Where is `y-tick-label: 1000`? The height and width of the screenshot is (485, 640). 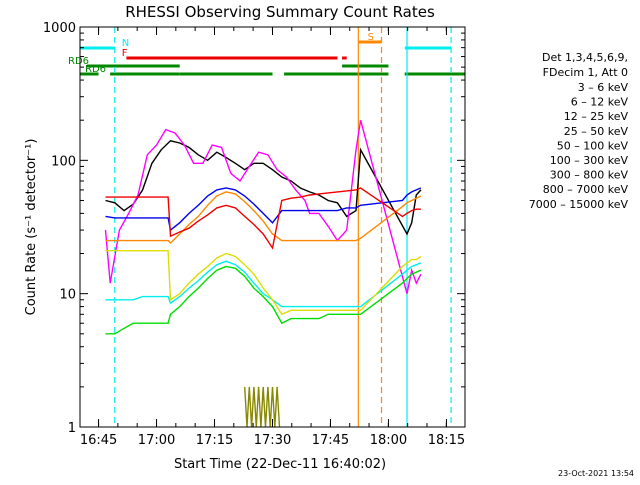
y-tick-label: 1000 is located at coordinates (59, 28).